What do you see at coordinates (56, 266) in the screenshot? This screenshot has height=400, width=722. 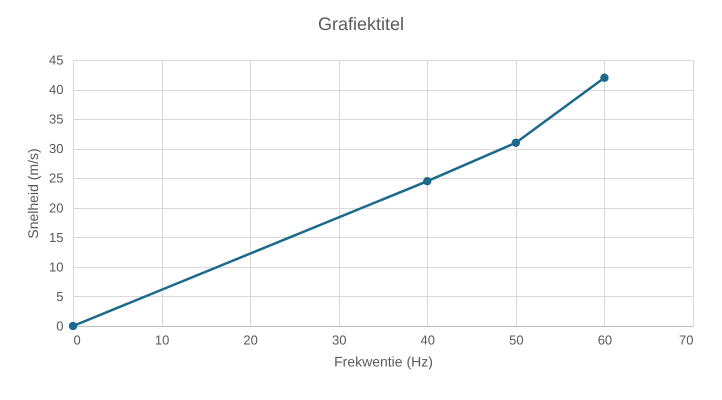 I see `y-tick-label: 10` at bounding box center [56, 266].